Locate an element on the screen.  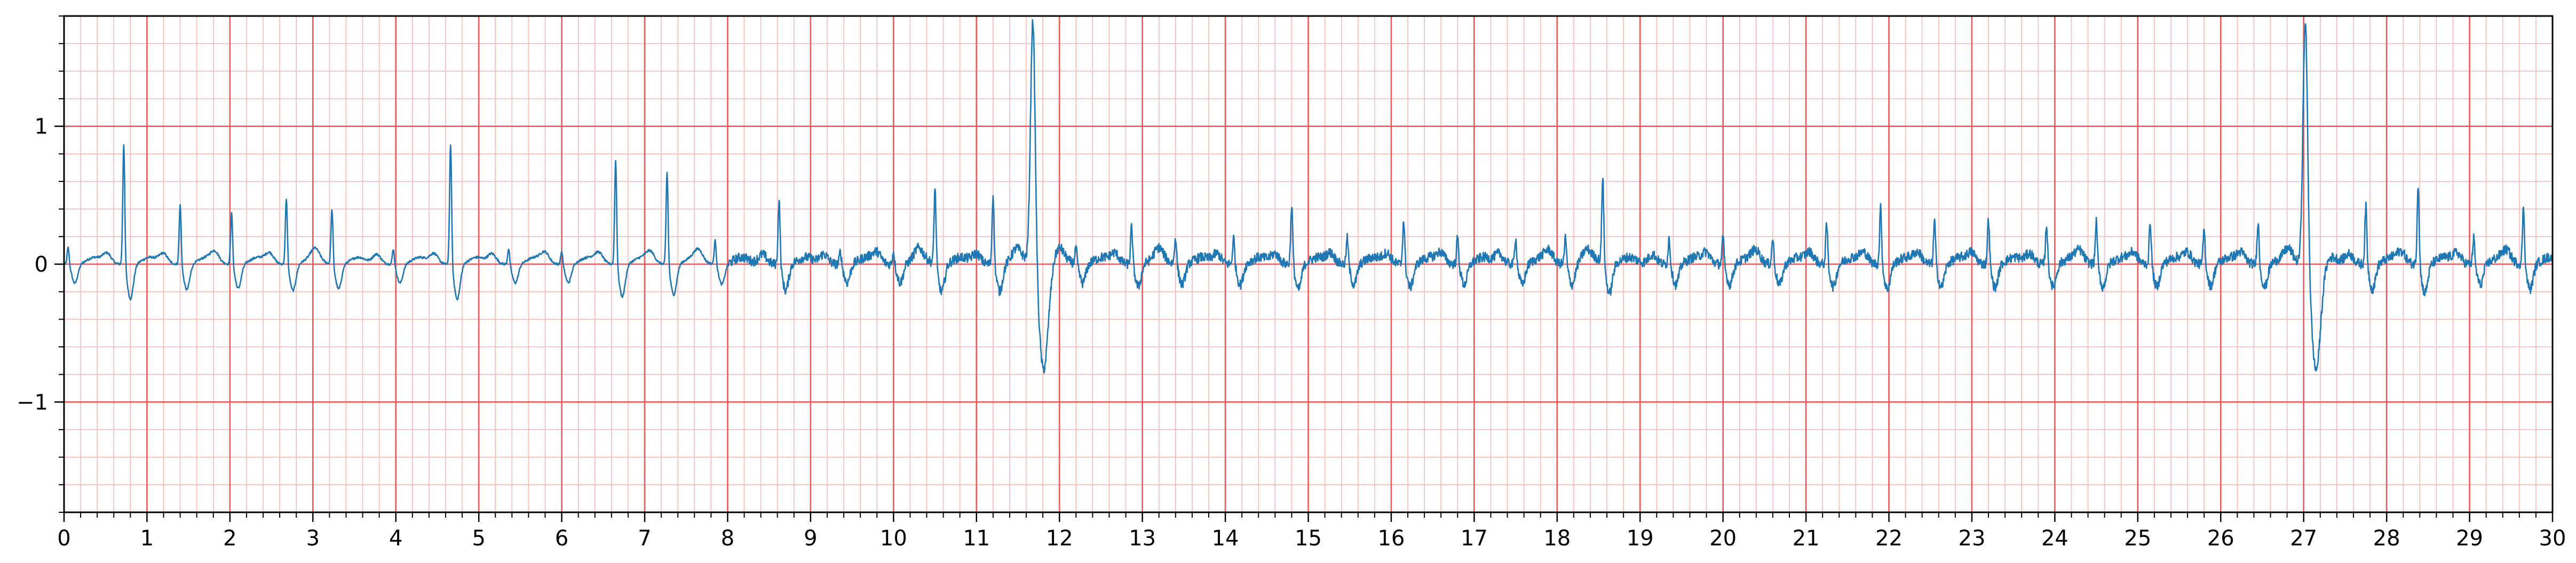
x-tick-label: 13 is located at coordinates (1142, 538).